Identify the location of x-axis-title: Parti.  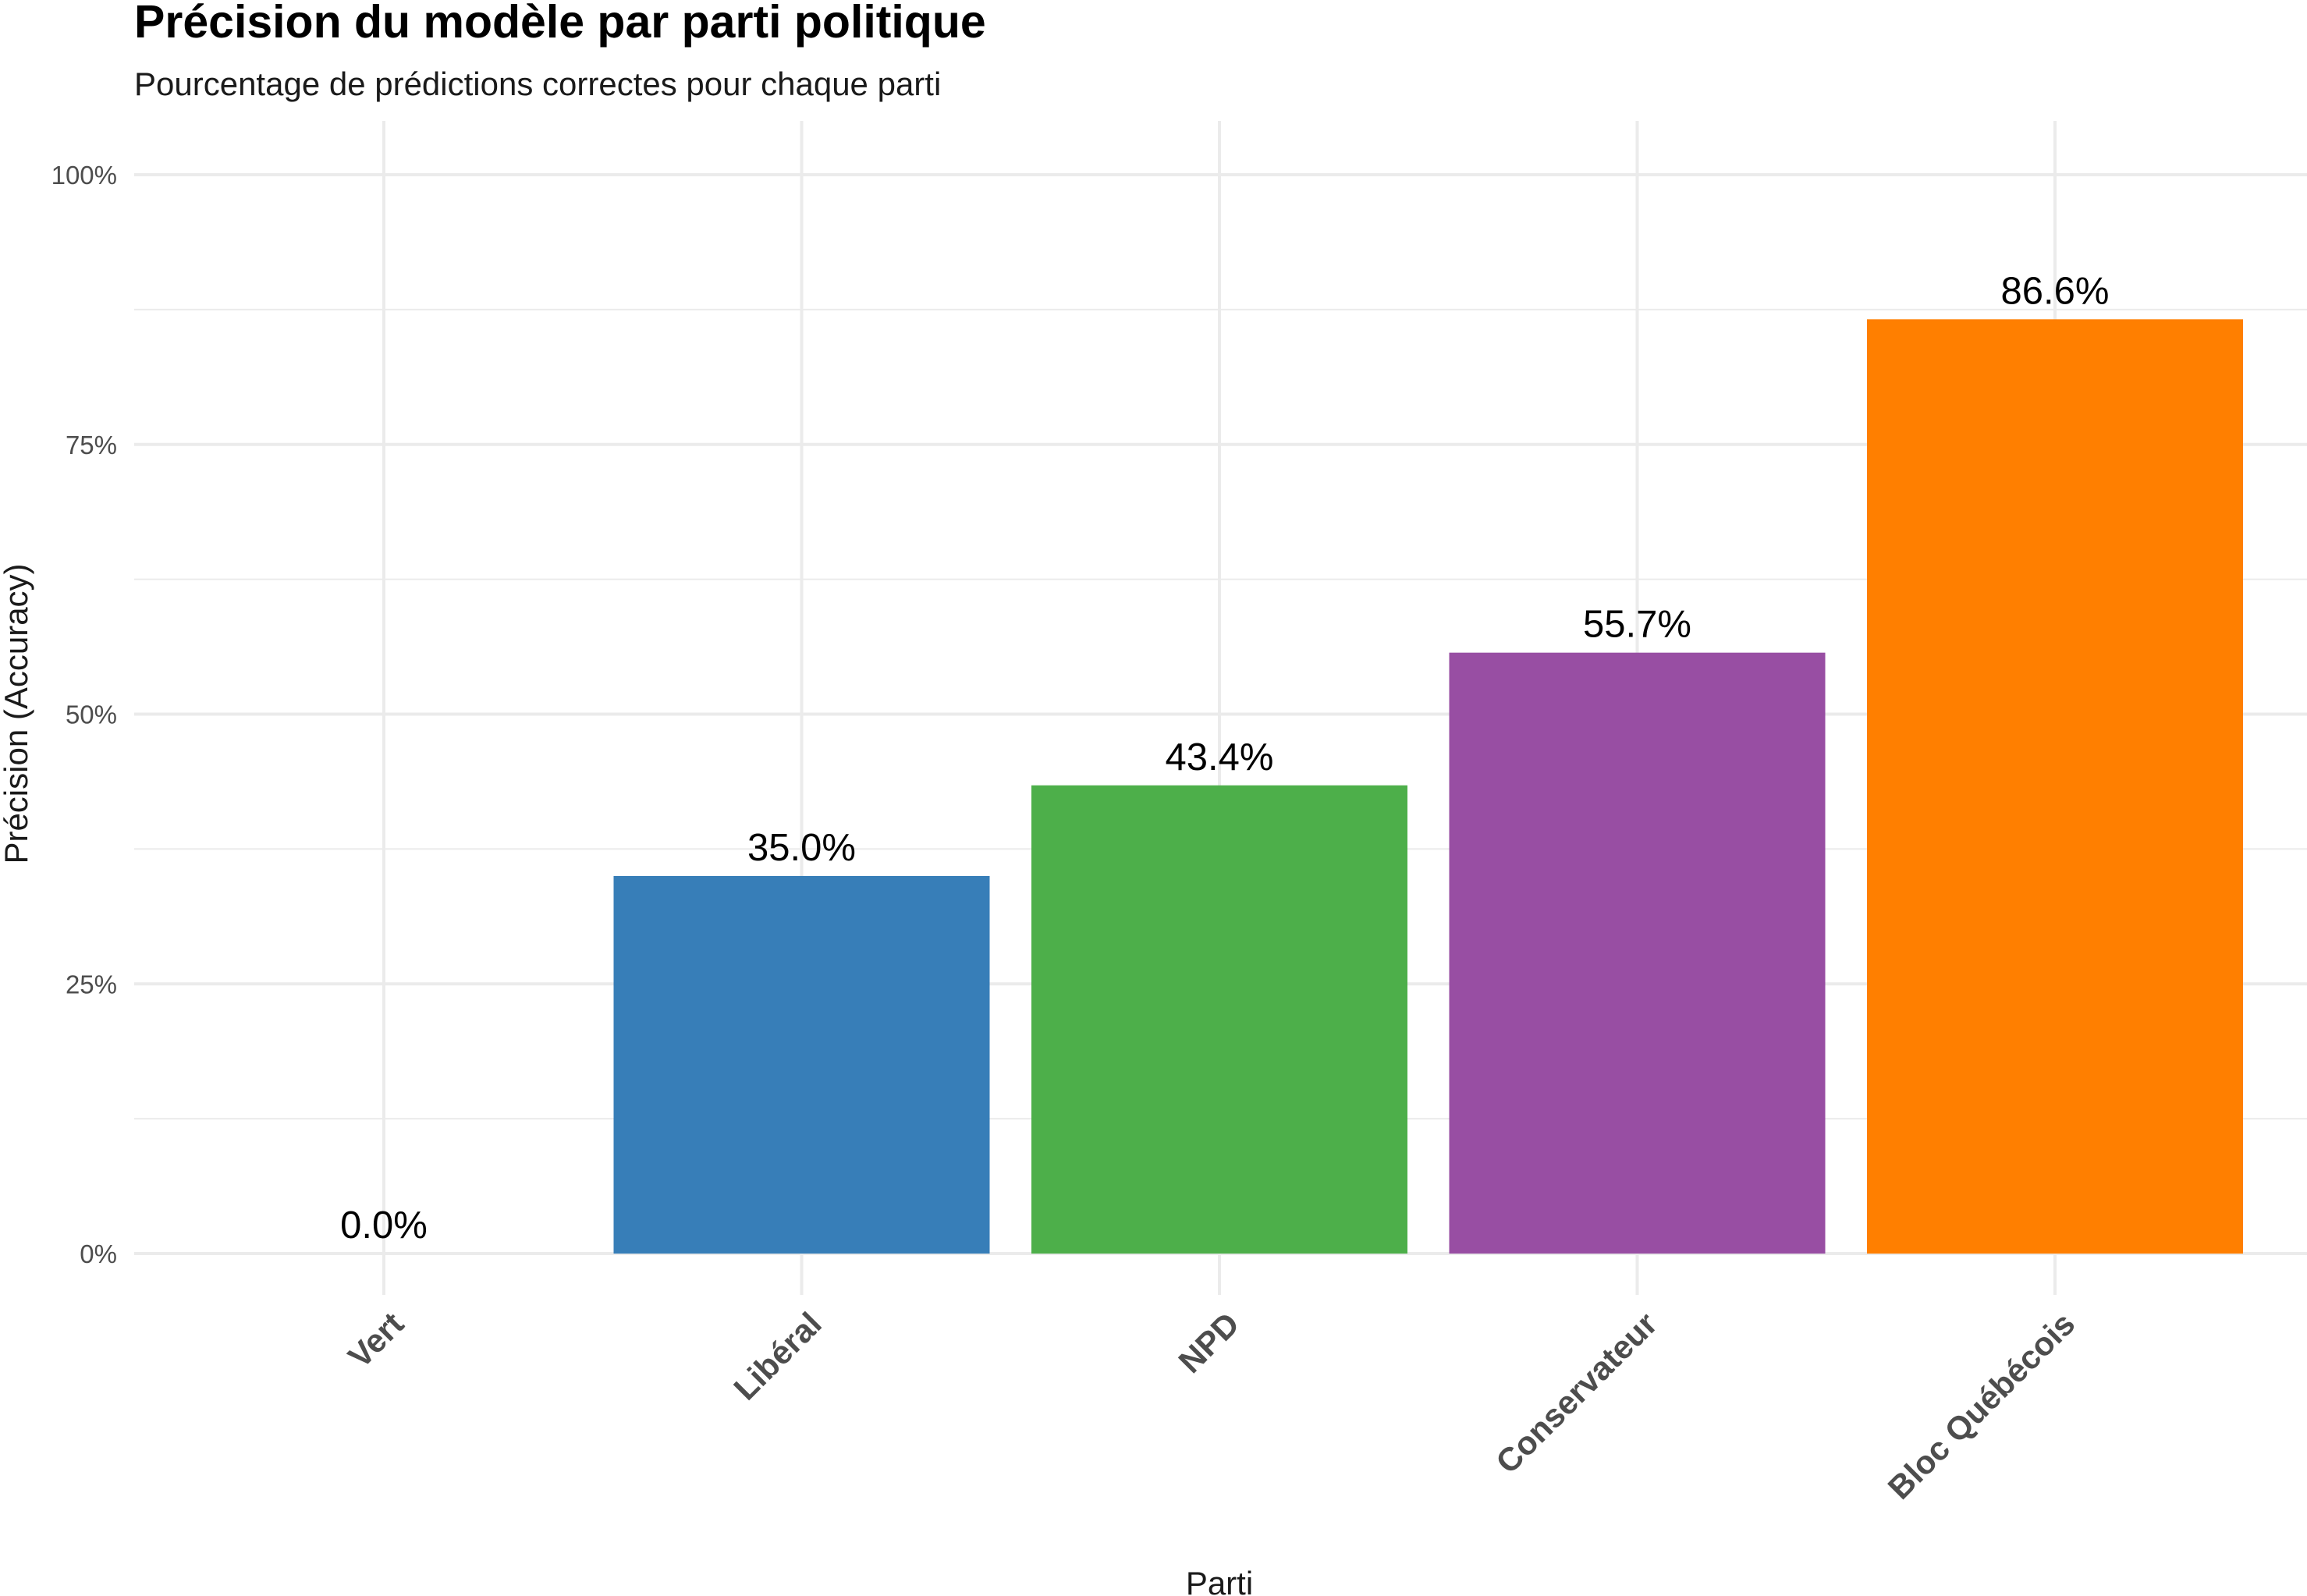
(1219, 1580).